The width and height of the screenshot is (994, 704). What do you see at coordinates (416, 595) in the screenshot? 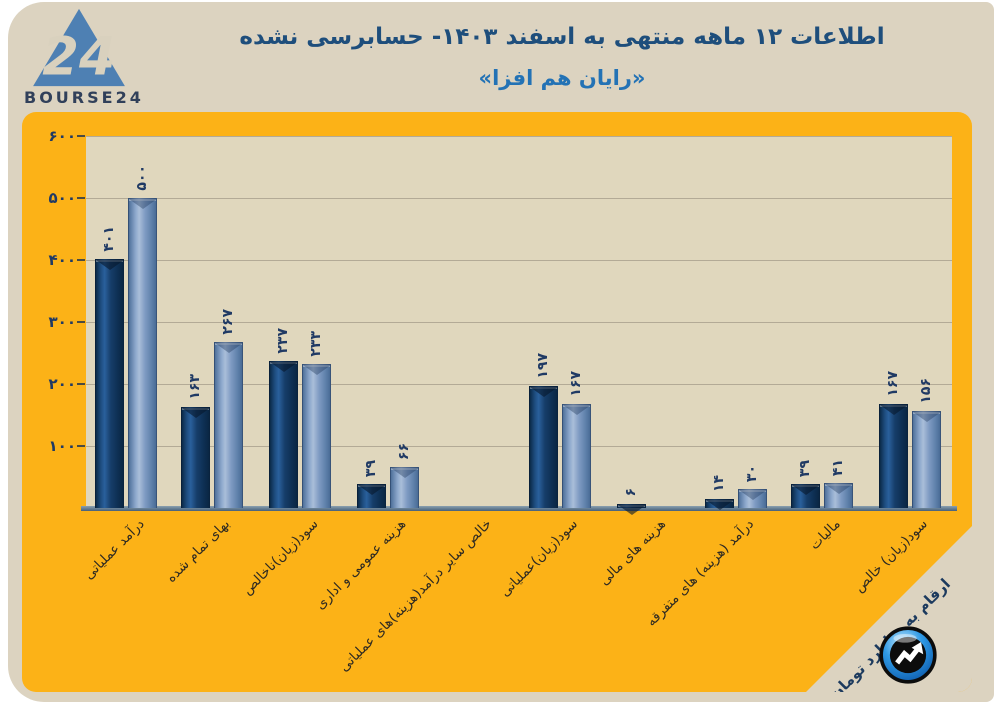
I see `x-axis-category-label: خالص سایر درآمد(هزینه)های عملیاتی` at bounding box center [416, 595].